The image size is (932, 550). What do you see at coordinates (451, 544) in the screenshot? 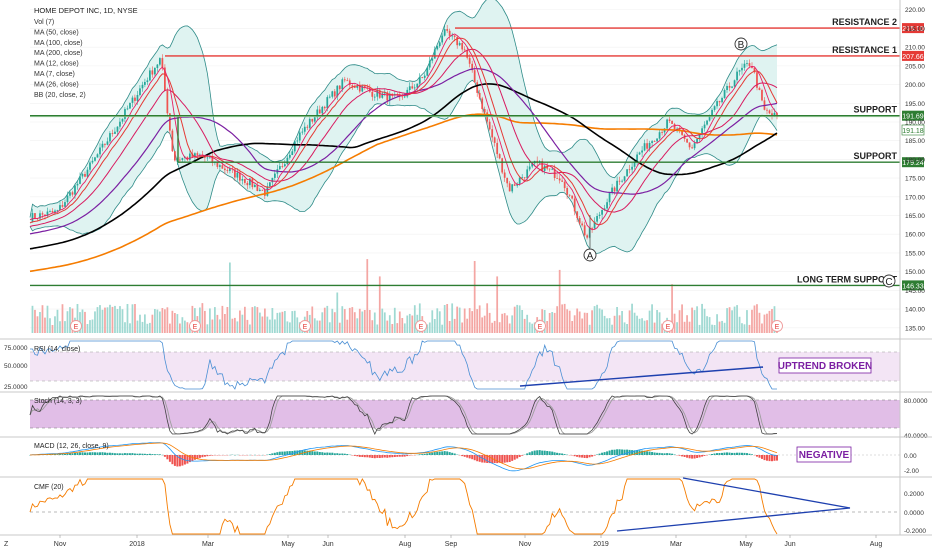
I see `time-tick: Sep` at bounding box center [451, 544].